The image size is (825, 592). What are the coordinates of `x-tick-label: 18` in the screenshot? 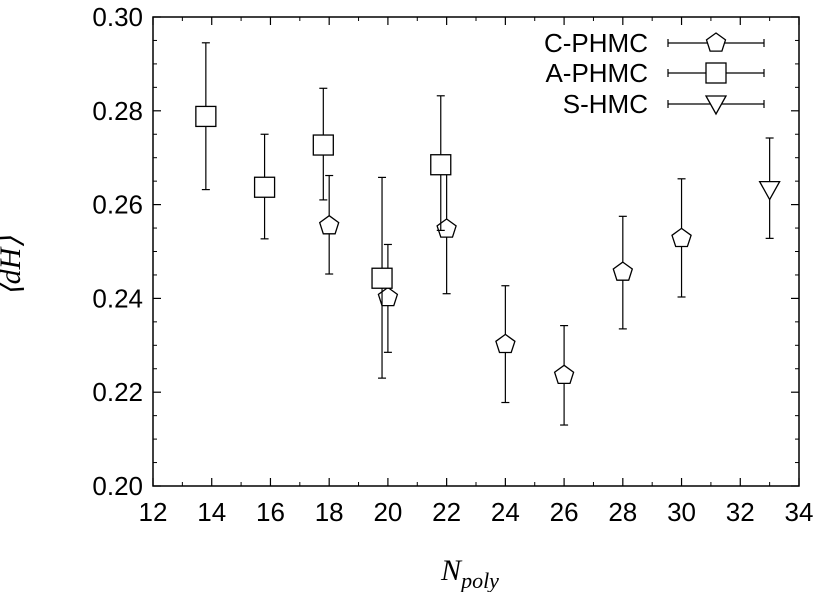 It's located at (329, 512).